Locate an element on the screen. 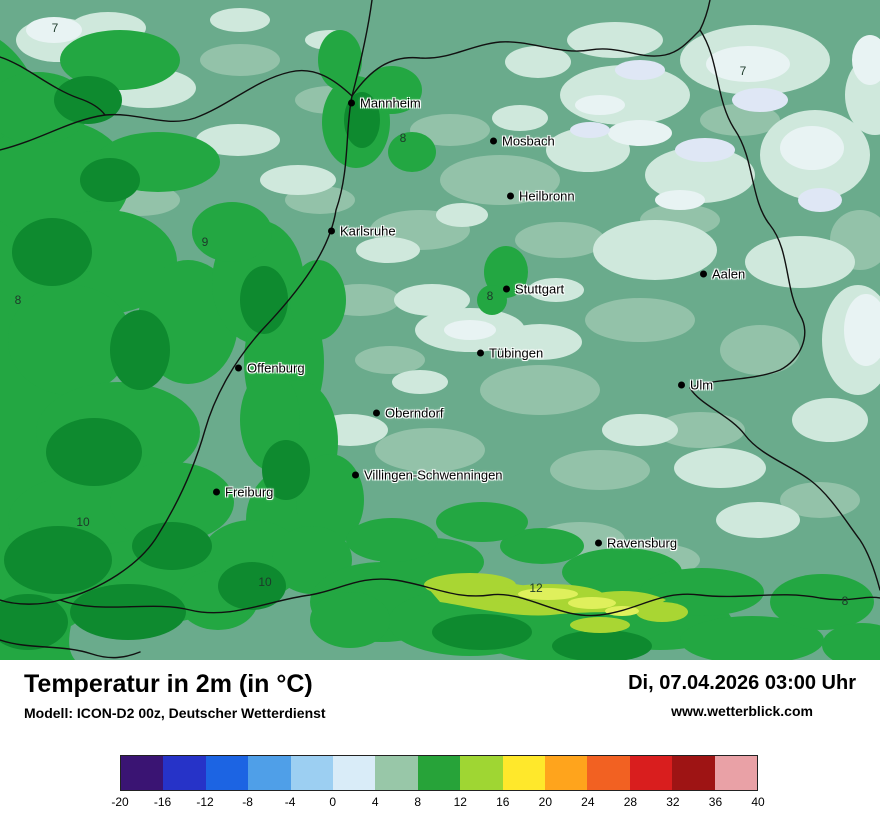 The height and width of the screenshot is (830, 880). city-marker: Ravensburg is located at coordinates (636, 543).